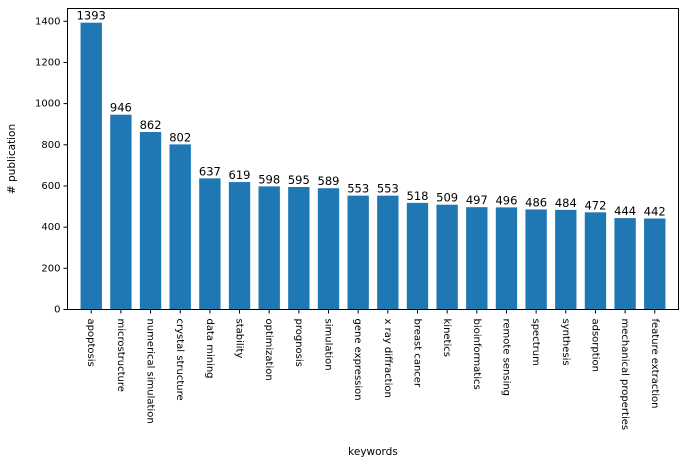 The height and width of the screenshot is (464, 686). I want to click on y-tick-label: 1400, so click(47, 21).